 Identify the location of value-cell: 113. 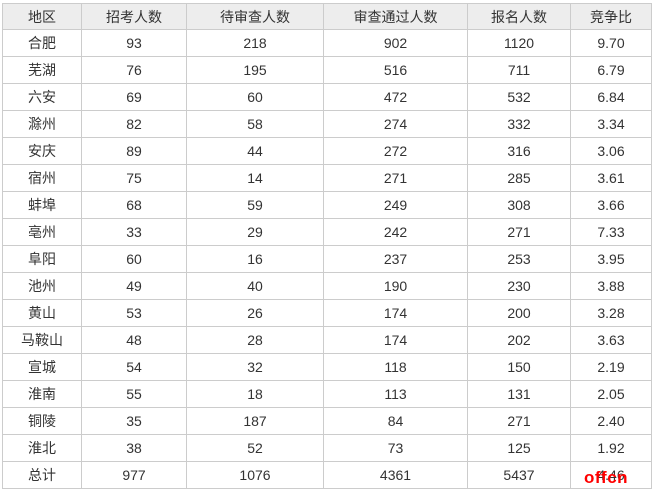
(395, 394).